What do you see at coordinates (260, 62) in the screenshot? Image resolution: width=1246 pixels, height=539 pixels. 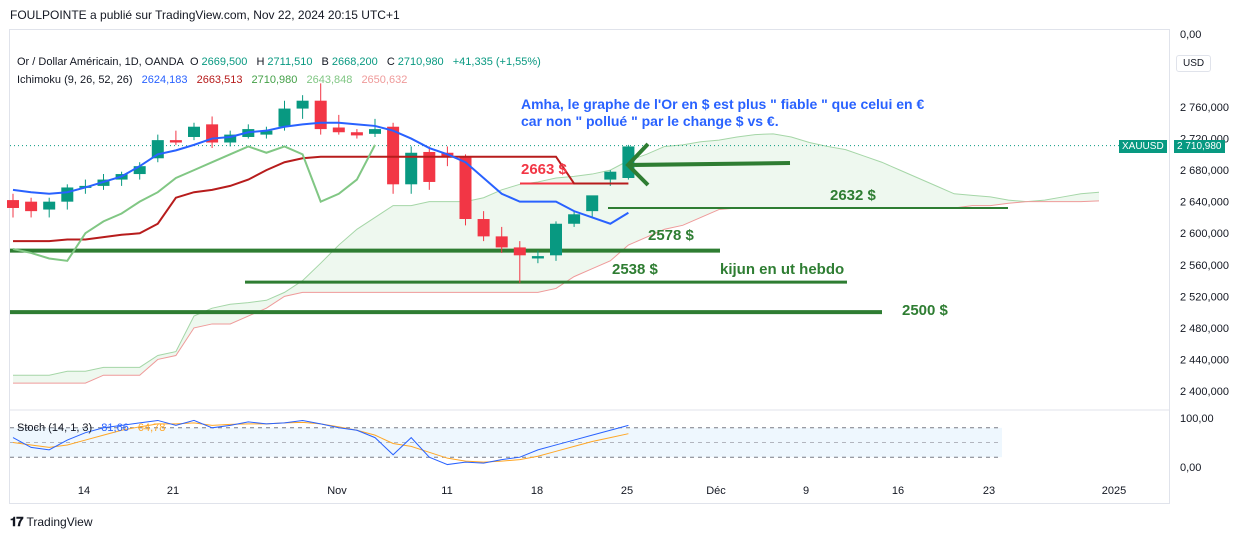 I see `high-label: H` at bounding box center [260, 62].